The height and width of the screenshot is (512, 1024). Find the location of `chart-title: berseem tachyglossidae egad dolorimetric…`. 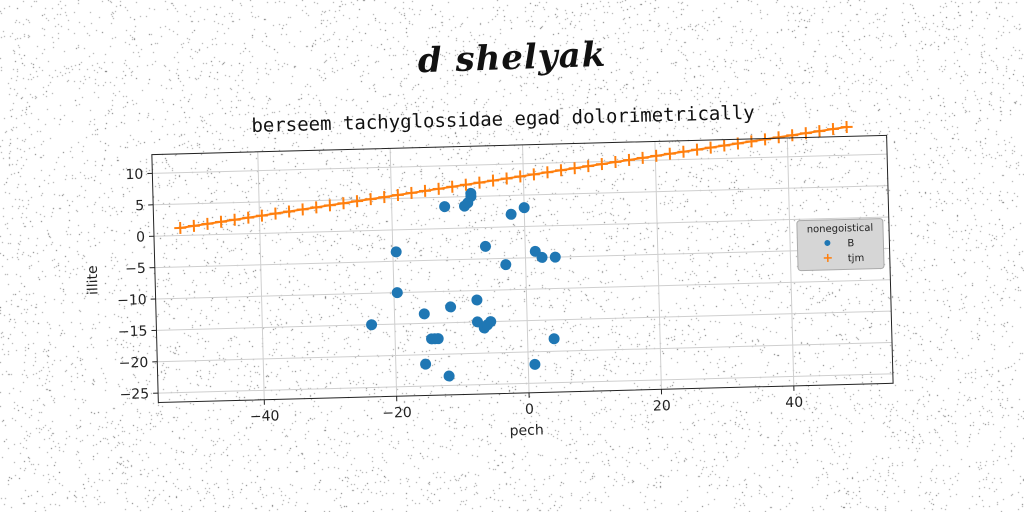

chart-title: berseem tachyglossidae egad dolorimetric… is located at coordinates (503, 119).